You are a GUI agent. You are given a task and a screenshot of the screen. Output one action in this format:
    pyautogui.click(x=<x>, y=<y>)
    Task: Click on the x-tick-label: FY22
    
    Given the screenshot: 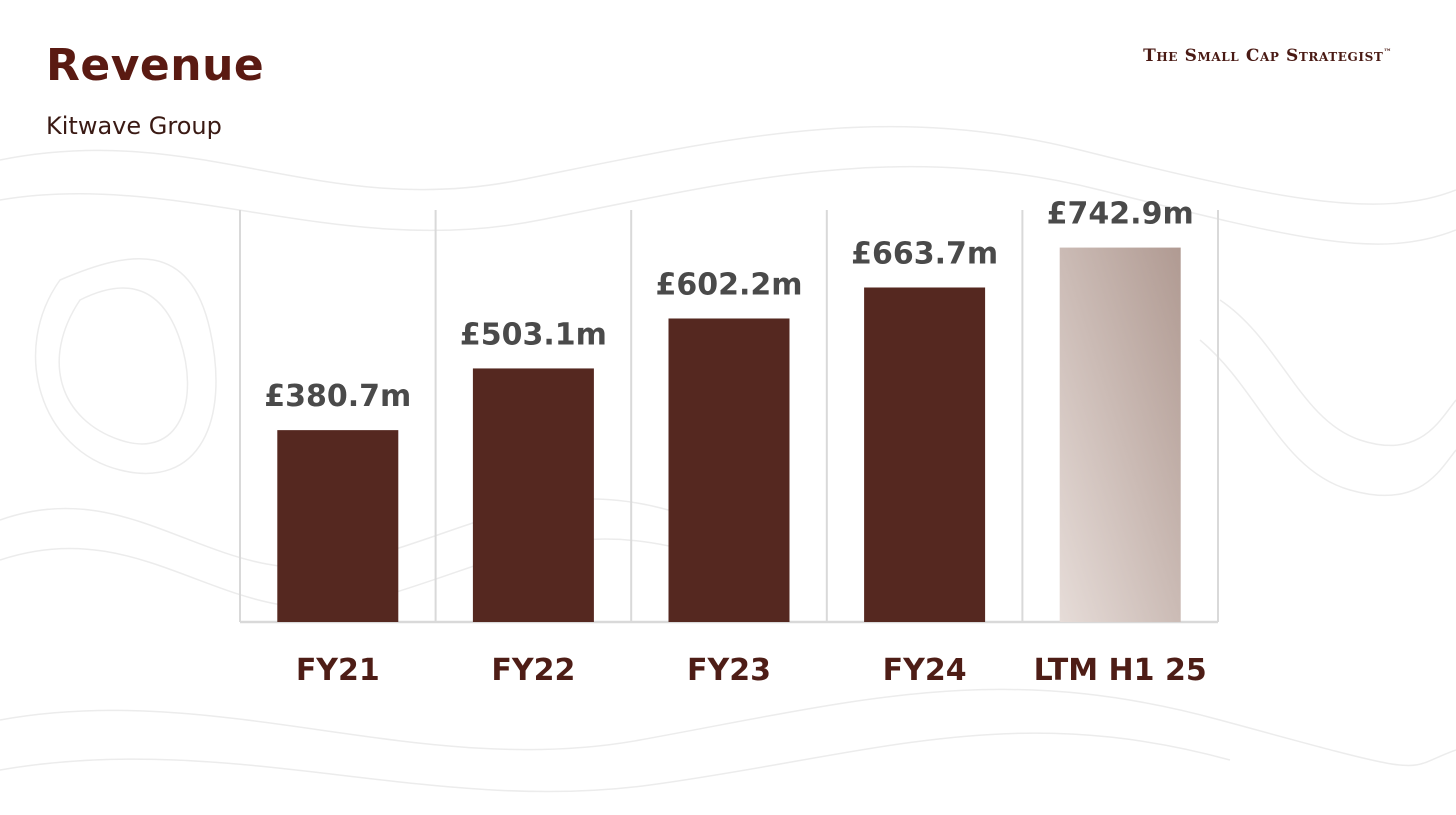 What is the action you would take?
    pyautogui.click(x=533, y=670)
    